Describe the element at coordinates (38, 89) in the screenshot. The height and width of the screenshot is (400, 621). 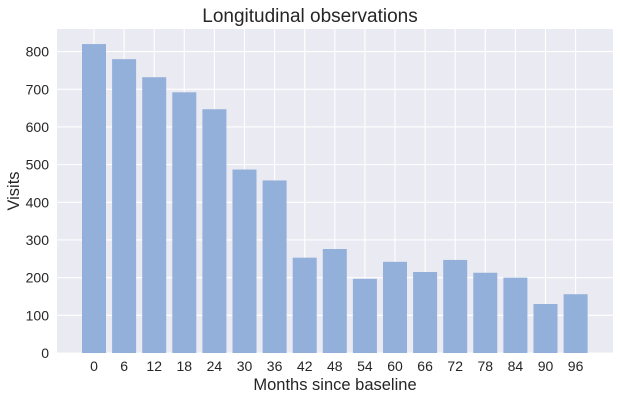
I see `y-tick-label: 700` at that location.